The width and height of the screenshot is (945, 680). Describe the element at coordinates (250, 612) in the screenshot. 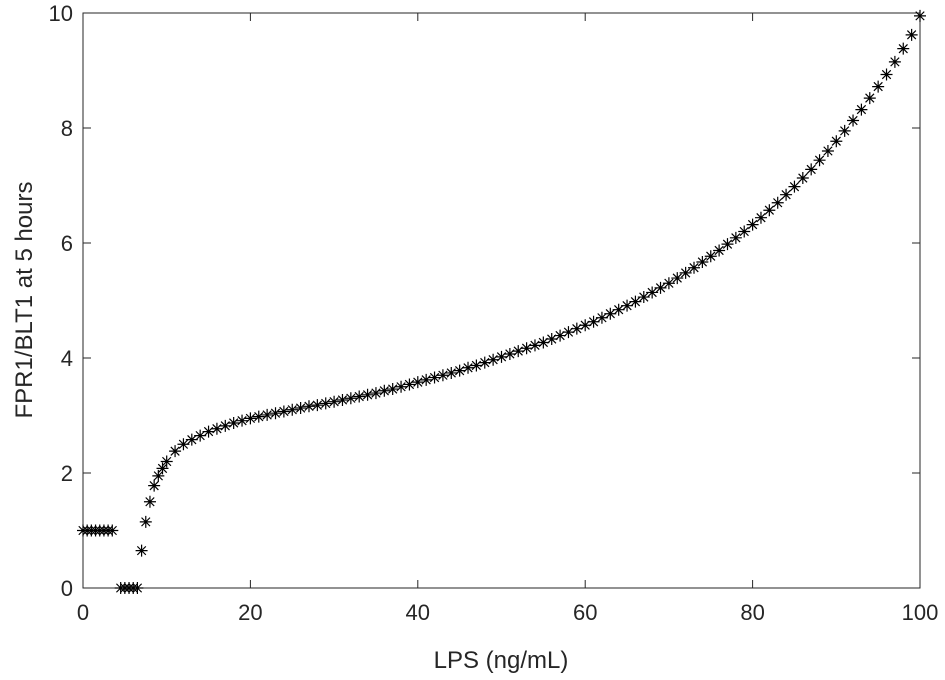

I see `x-tick-label: 20` at that location.